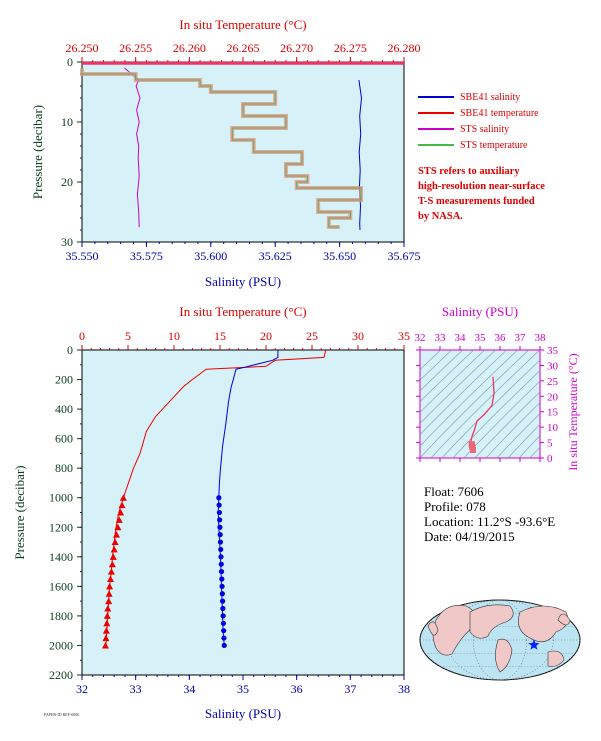 The image size is (601, 741). What do you see at coordinates (82, 48) in the screenshot?
I see `temp-tick-label: 26.250` at bounding box center [82, 48].